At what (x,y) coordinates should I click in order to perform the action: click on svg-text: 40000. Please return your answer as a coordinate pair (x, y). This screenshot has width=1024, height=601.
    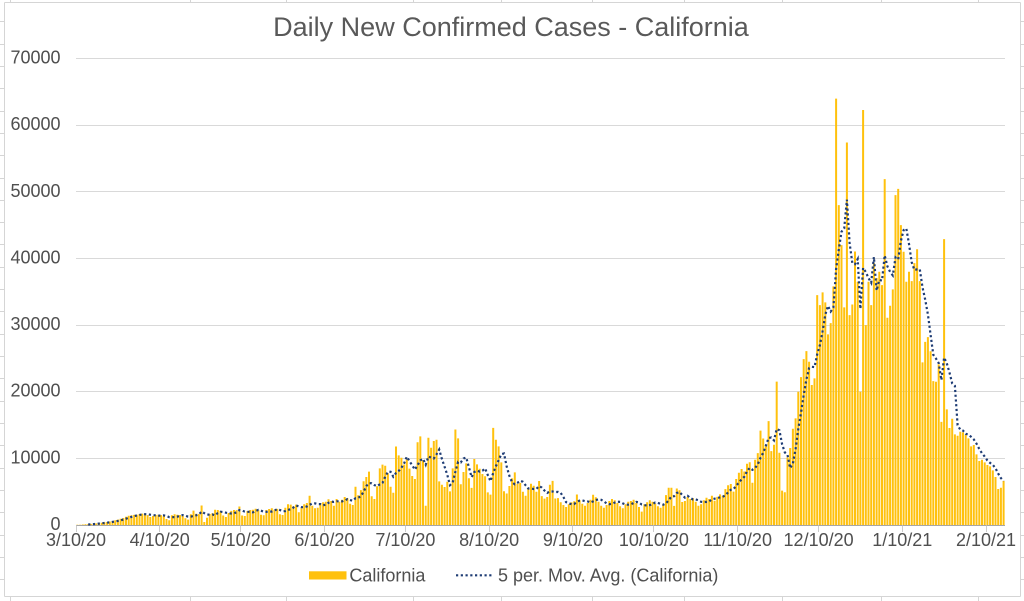
    Looking at the image, I should click on (35, 257).